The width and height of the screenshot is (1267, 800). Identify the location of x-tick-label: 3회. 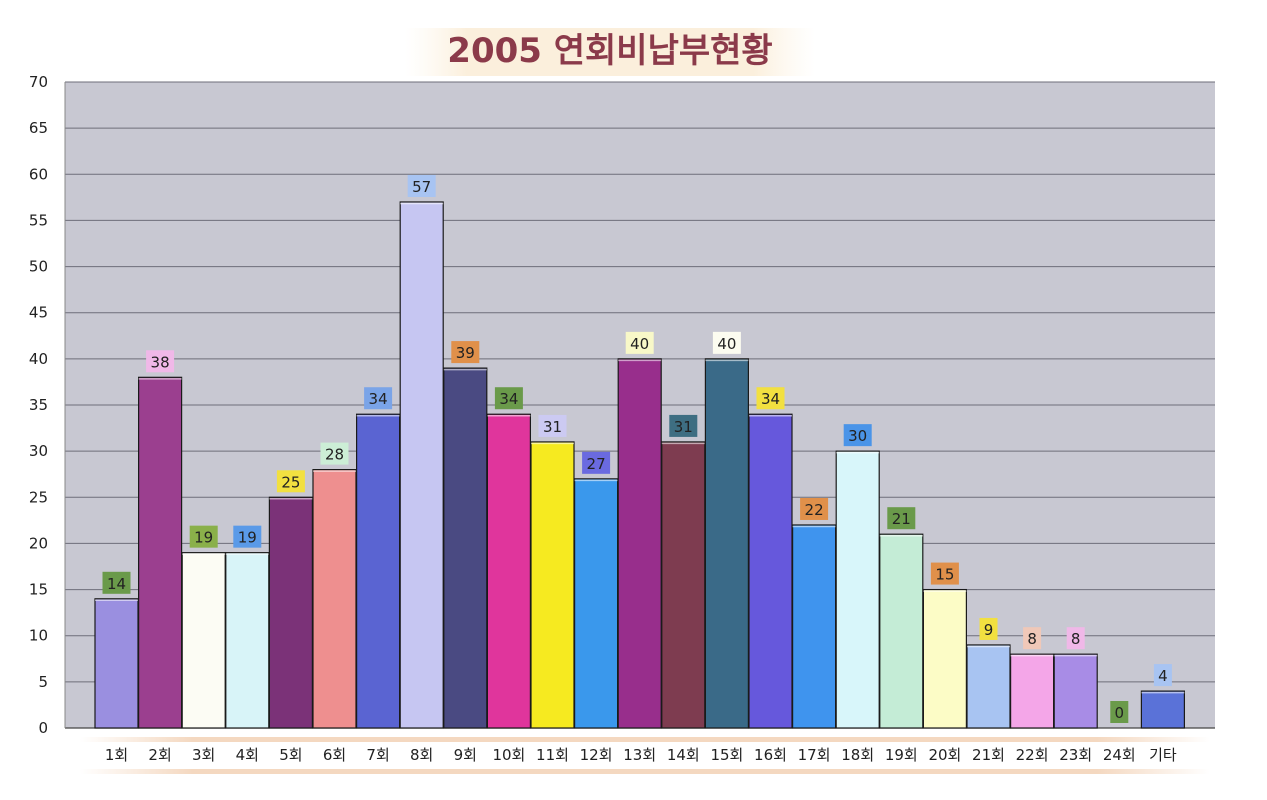
(203, 755).